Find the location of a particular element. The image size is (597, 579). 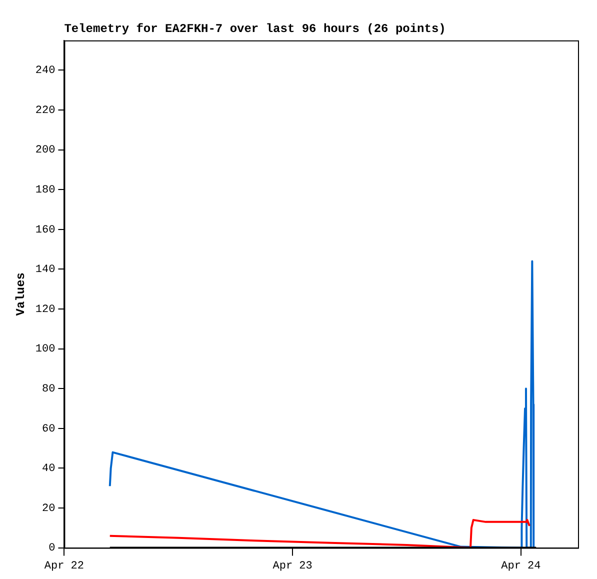

y-tick-label: 200 is located at coordinates (45, 150).